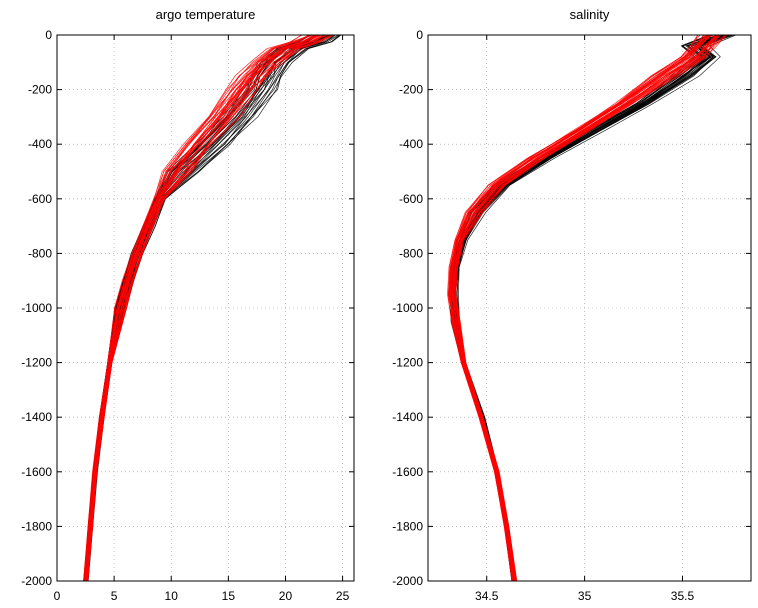 Image resolution: width=758 pixels, height=608 pixels. Describe the element at coordinates (229, 596) in the screenshot. I see `temperature-xtick-label-3: 15` at that location.